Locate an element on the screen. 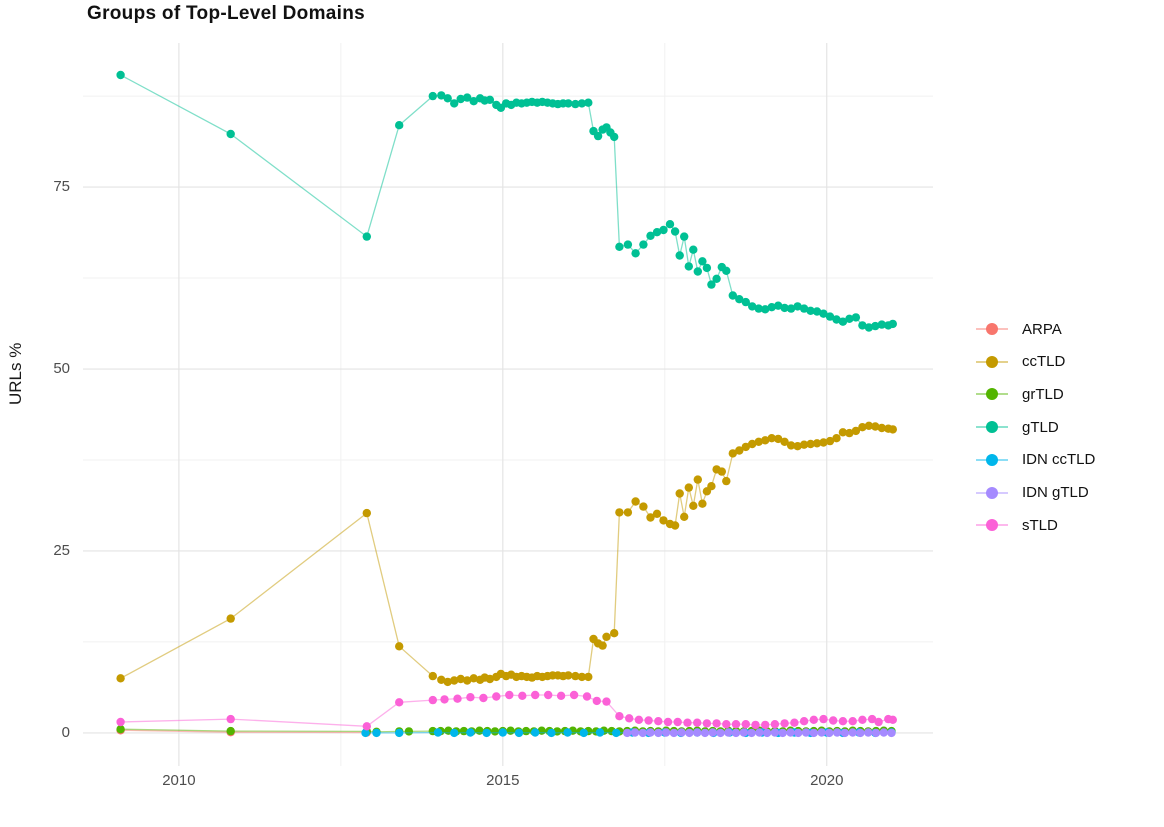 The height and width of the screenshot is (827, 1164). x-tick-label: 2015 is located at coordinates (503, 780).